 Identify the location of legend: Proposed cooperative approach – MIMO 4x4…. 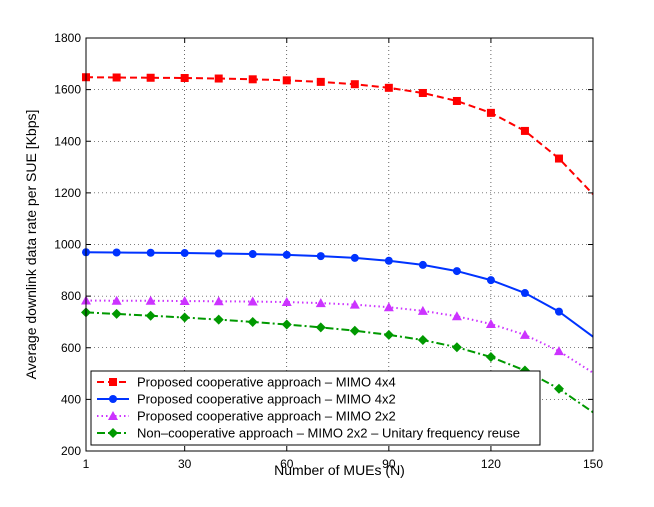
(315, 408).